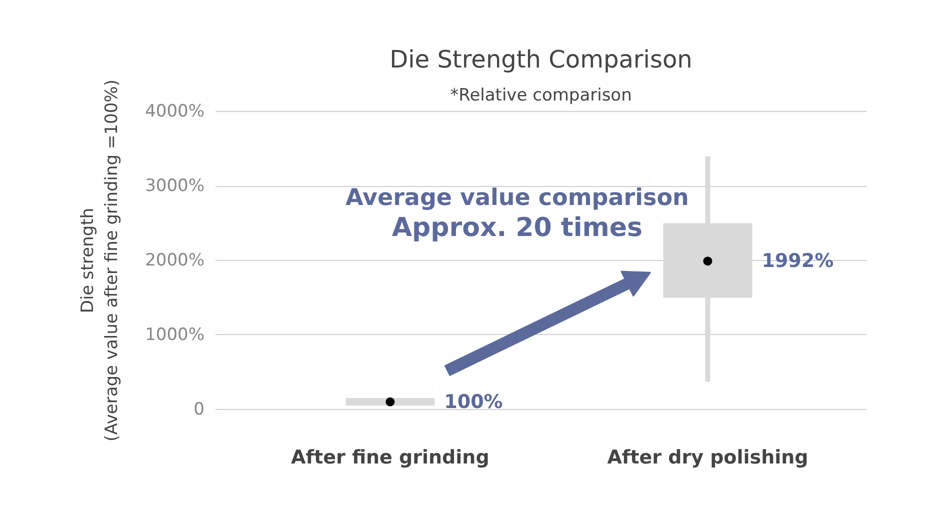  I want to click on chart-title: Die Strength Comparison, so click(541, 60).